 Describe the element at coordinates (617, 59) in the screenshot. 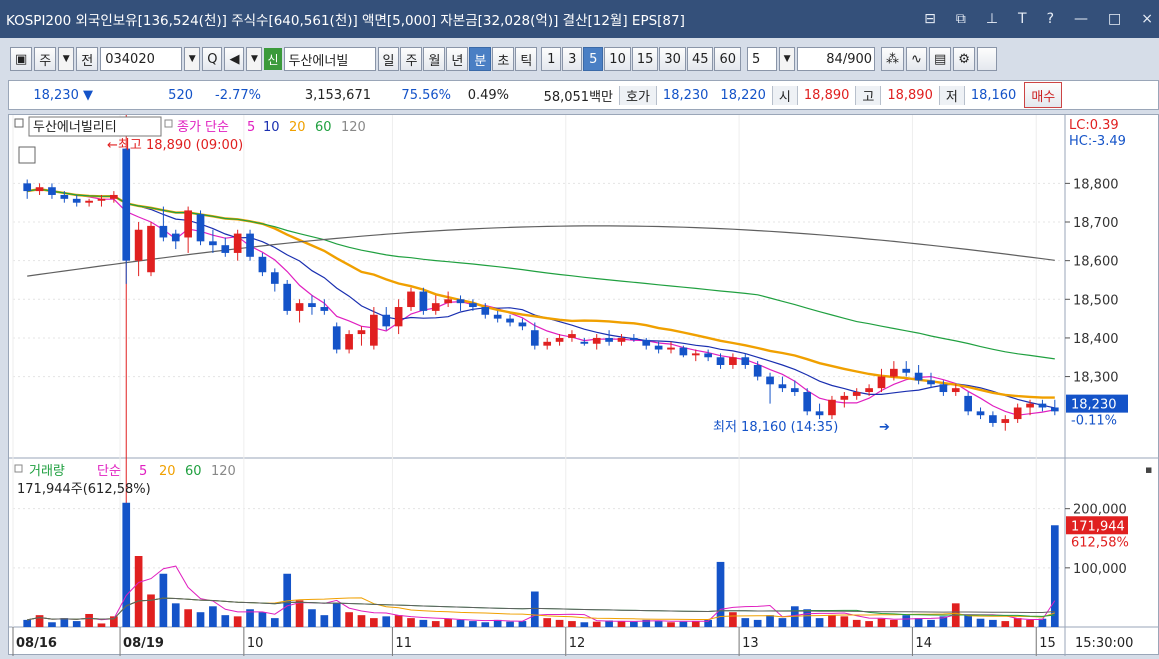

I see `interval-tab-10: 10` at that location.